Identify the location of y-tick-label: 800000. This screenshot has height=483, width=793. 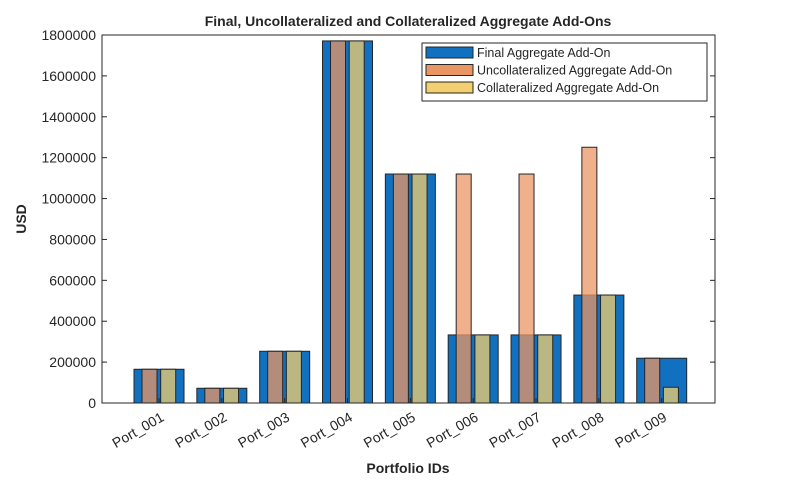
(72, 239).